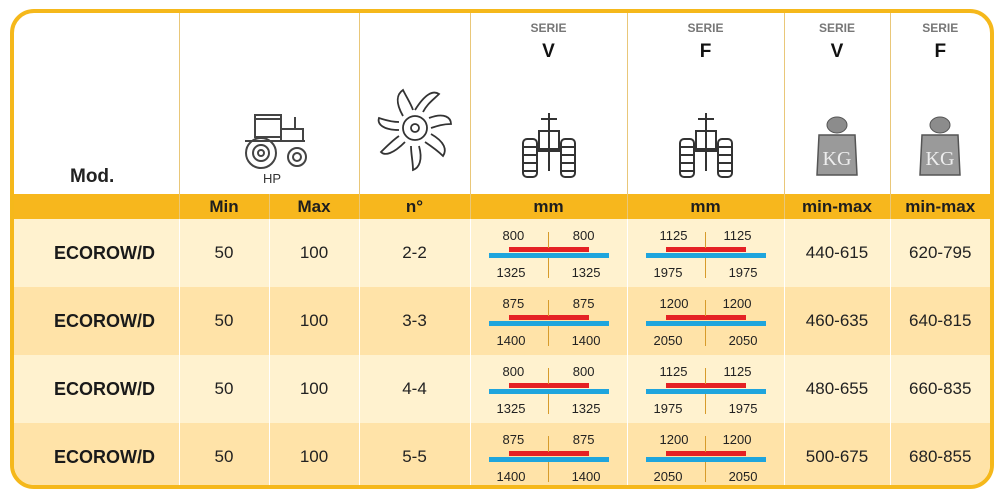 The height and width of the screenshot is (493, 1000). I want to click on weight-f-big: F, so click(940, 51).